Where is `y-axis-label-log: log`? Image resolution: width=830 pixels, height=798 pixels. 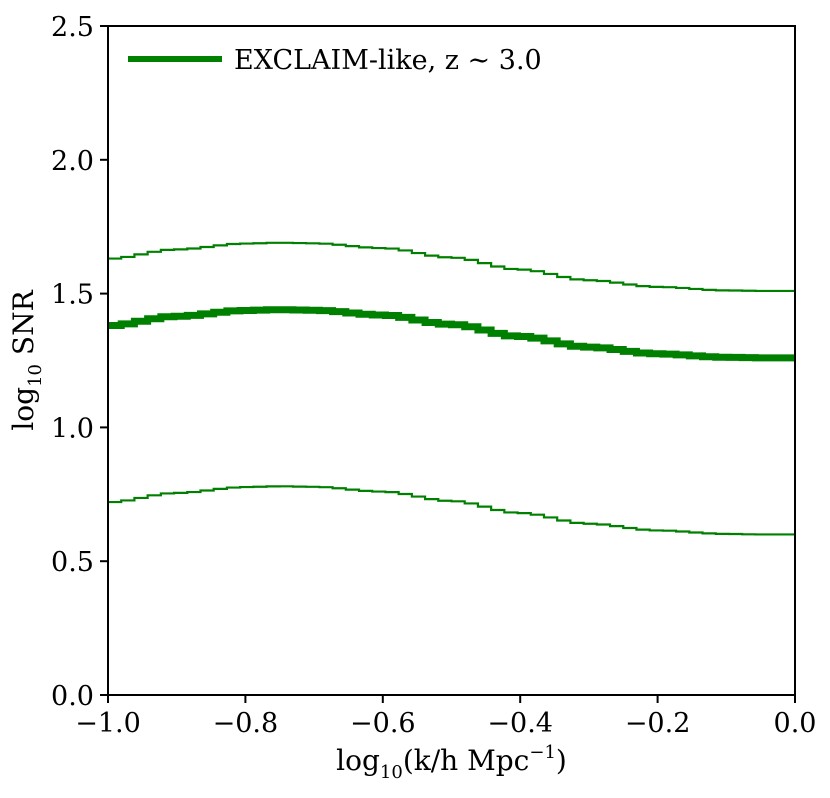 y-axis-label-log: log is located at coordinates (23, 409).